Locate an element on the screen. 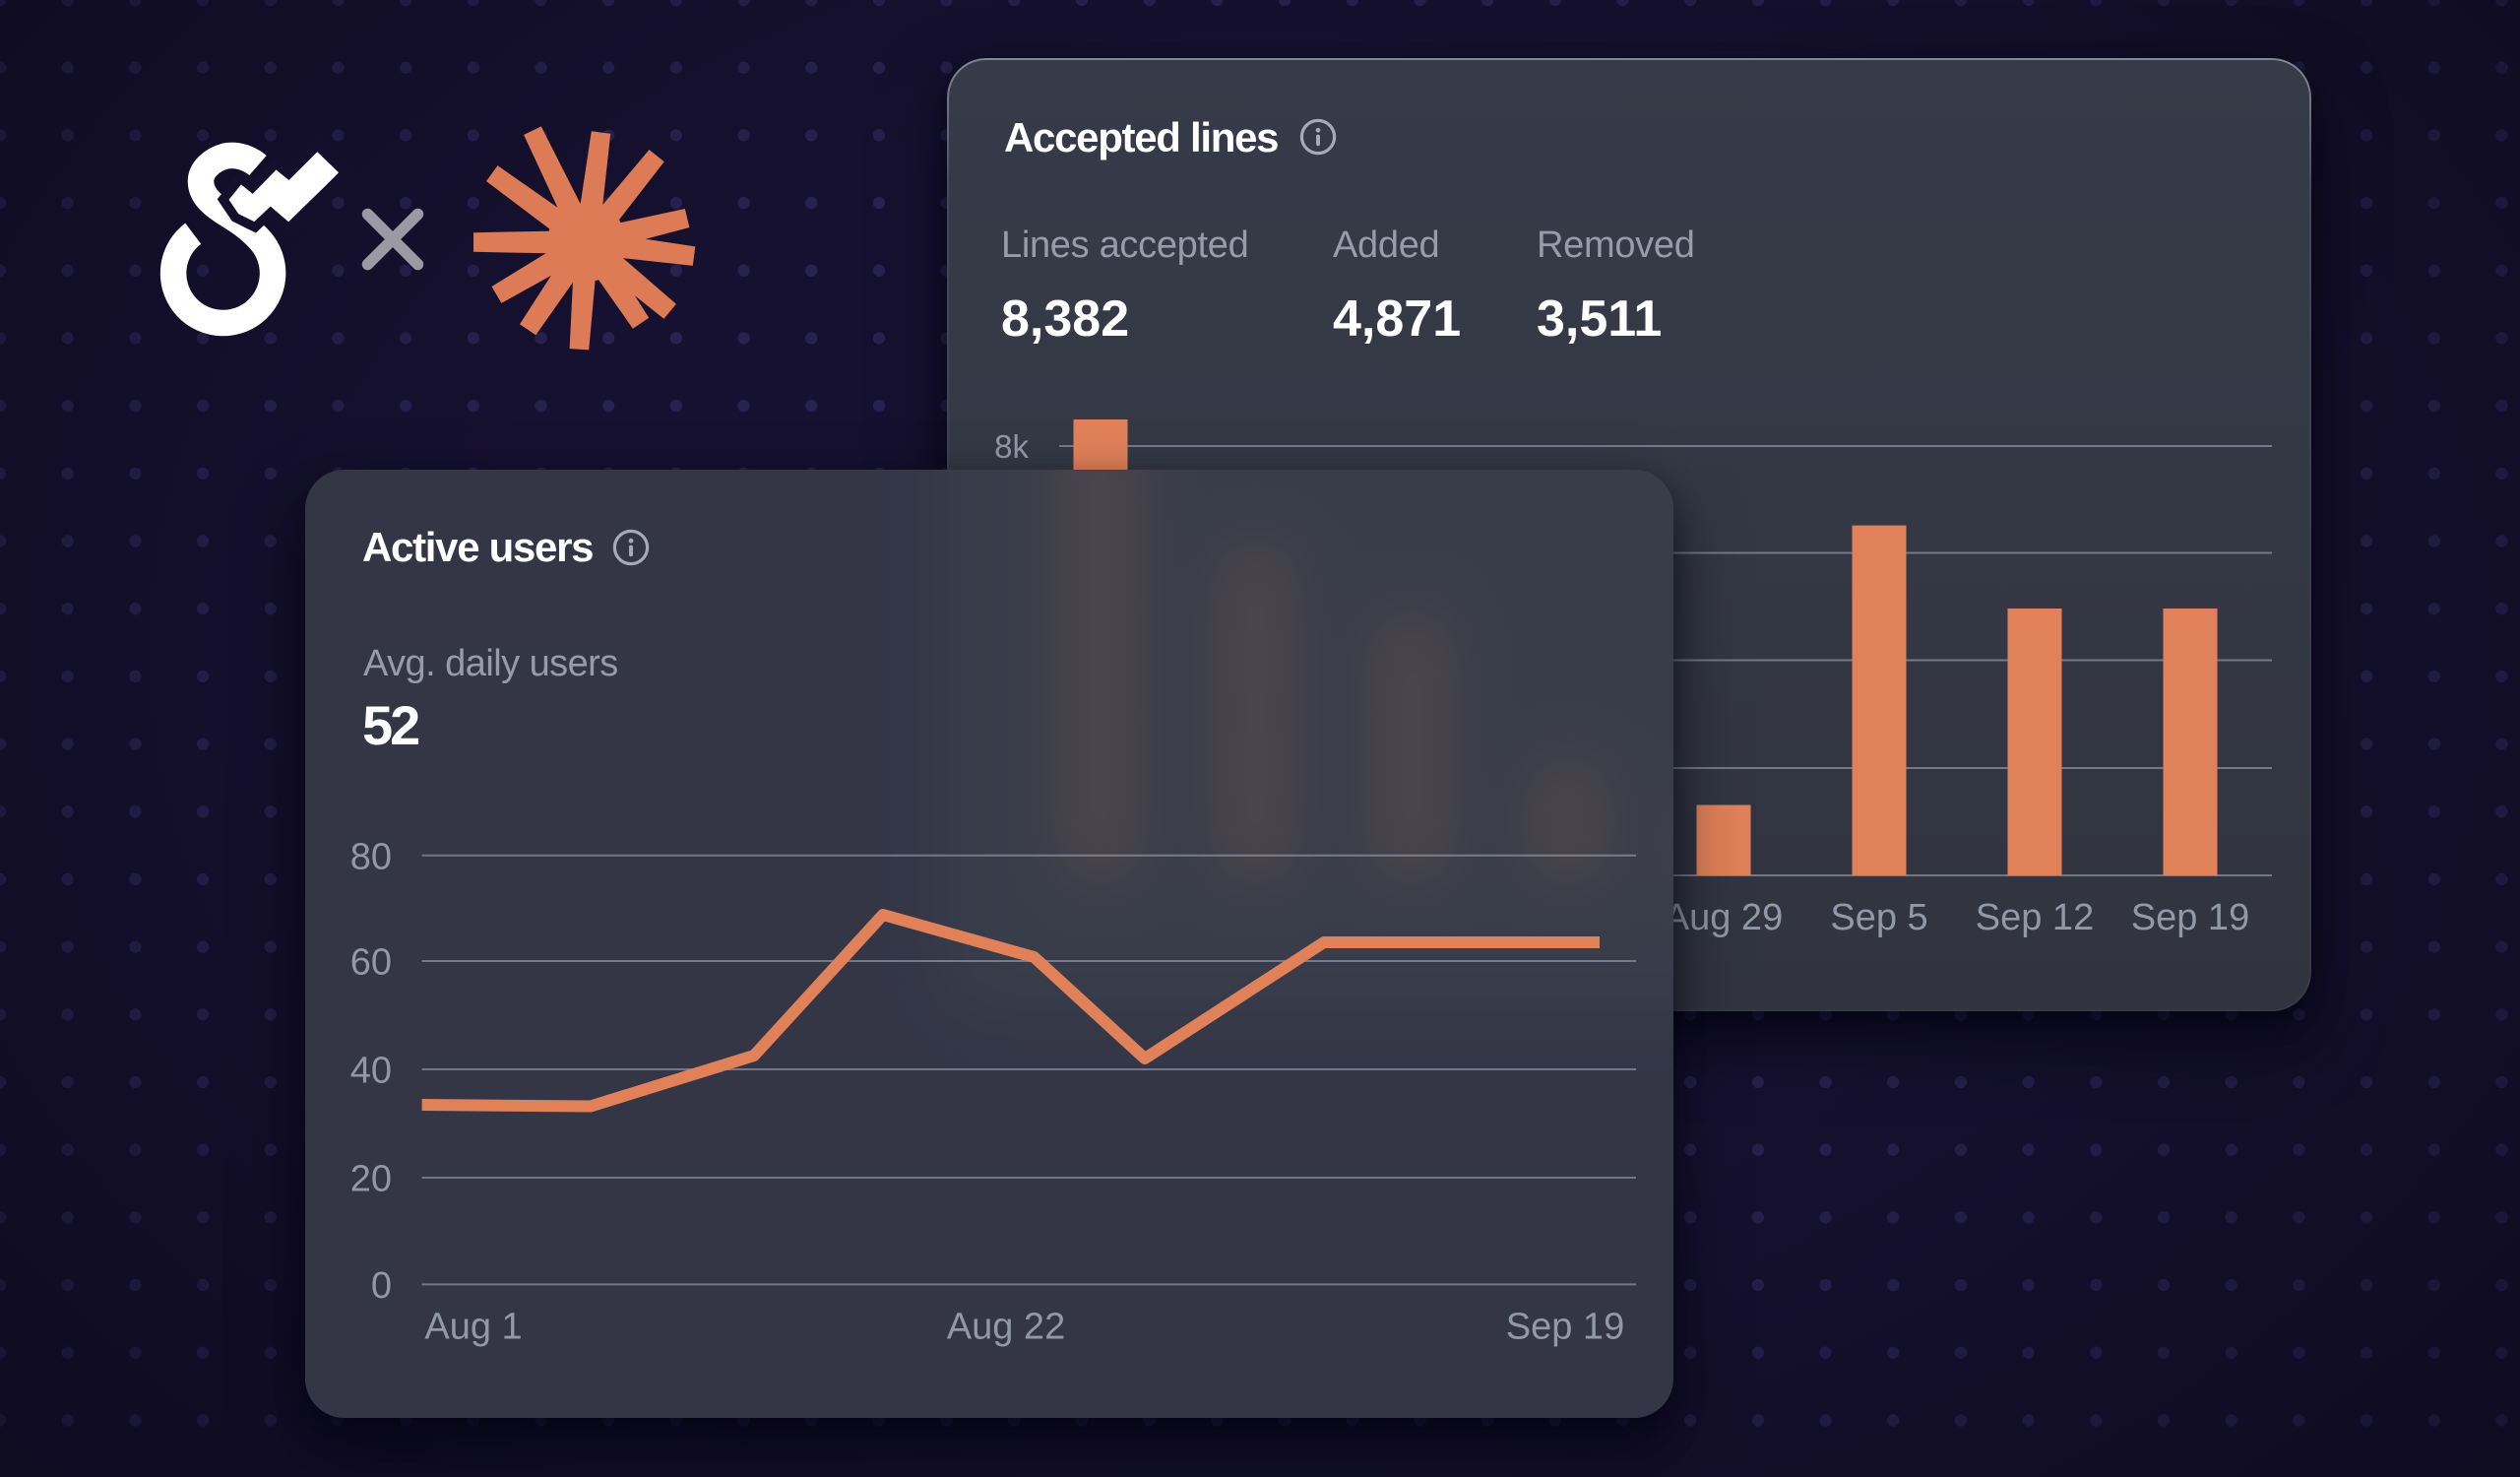  svg-text: 0 is located at coordinates (381, 1286).